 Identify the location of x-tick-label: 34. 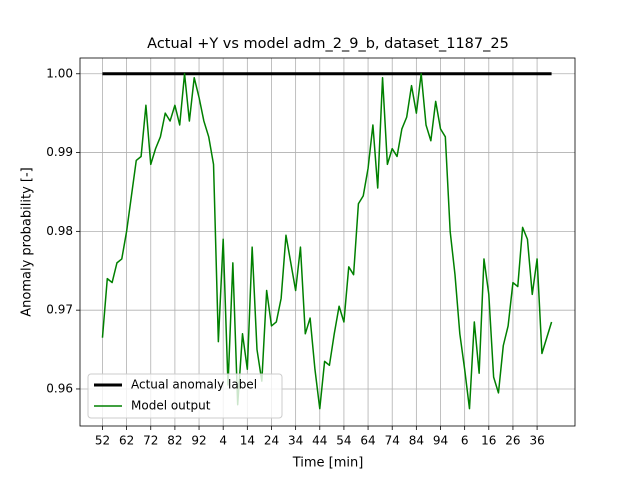
(295, 441).